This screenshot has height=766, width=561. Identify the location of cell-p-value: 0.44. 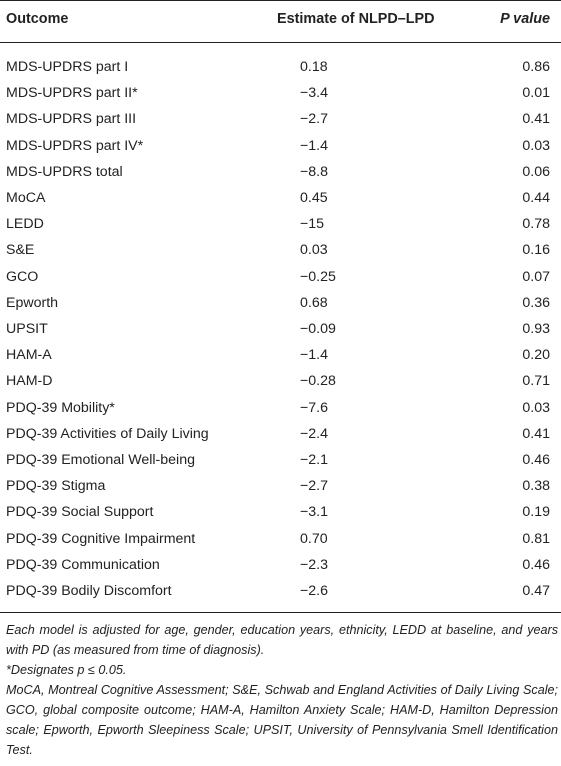
(536, 198).